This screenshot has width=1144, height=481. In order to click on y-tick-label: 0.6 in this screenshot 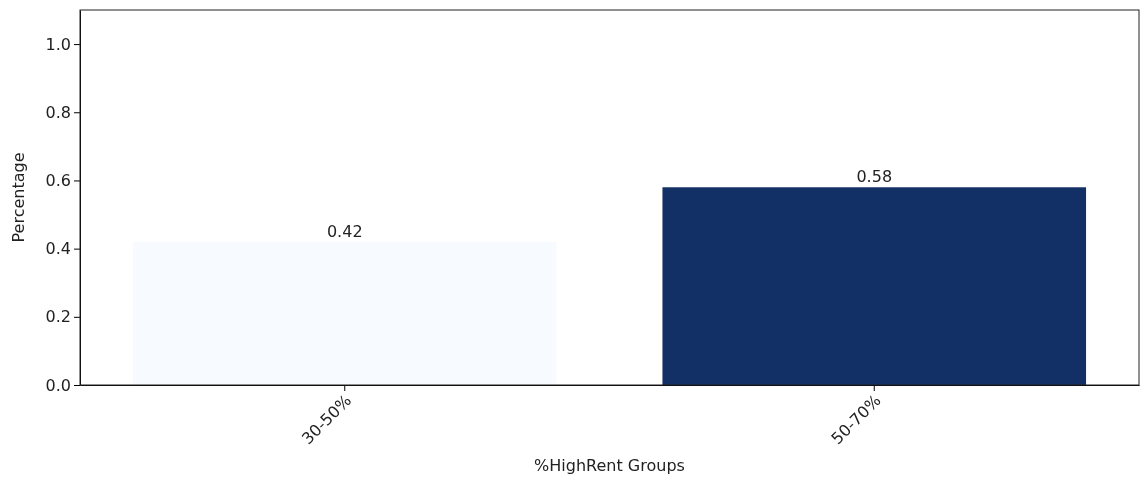, I will do `click(58, 181)`.